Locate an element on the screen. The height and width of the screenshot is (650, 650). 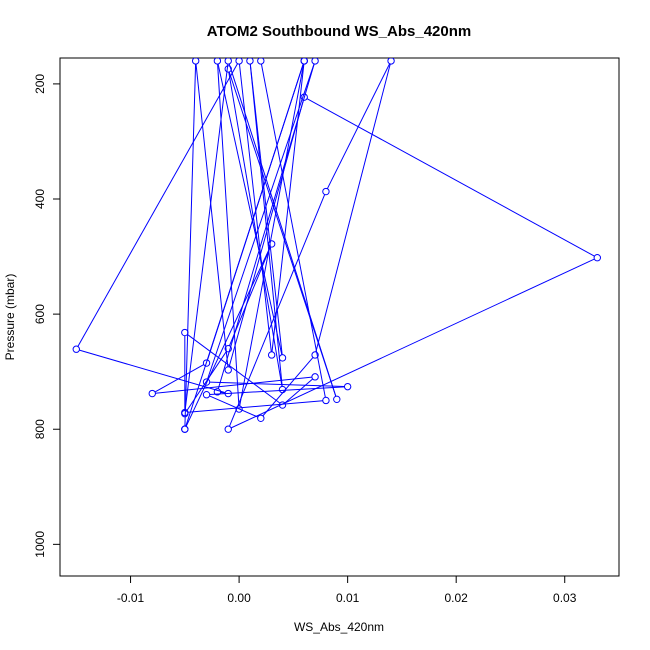
x-tick-label: 0.02 is located at coordinates (457, 598).